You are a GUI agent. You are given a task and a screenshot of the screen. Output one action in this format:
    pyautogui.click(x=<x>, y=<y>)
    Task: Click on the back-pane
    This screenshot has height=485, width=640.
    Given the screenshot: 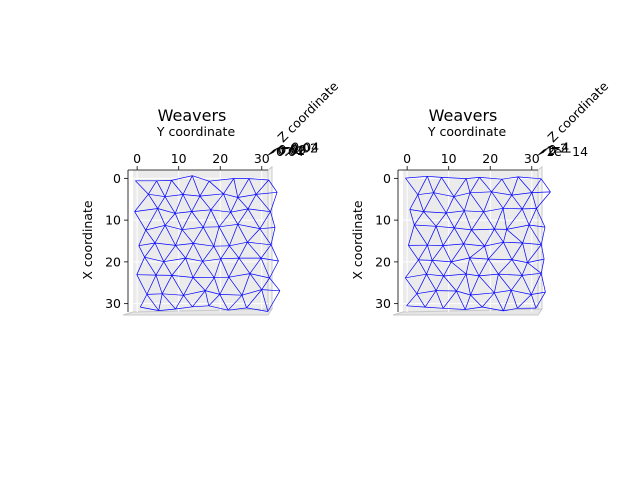 What is the action you would take?
    pyautogui.click(x=470, y=241)
    